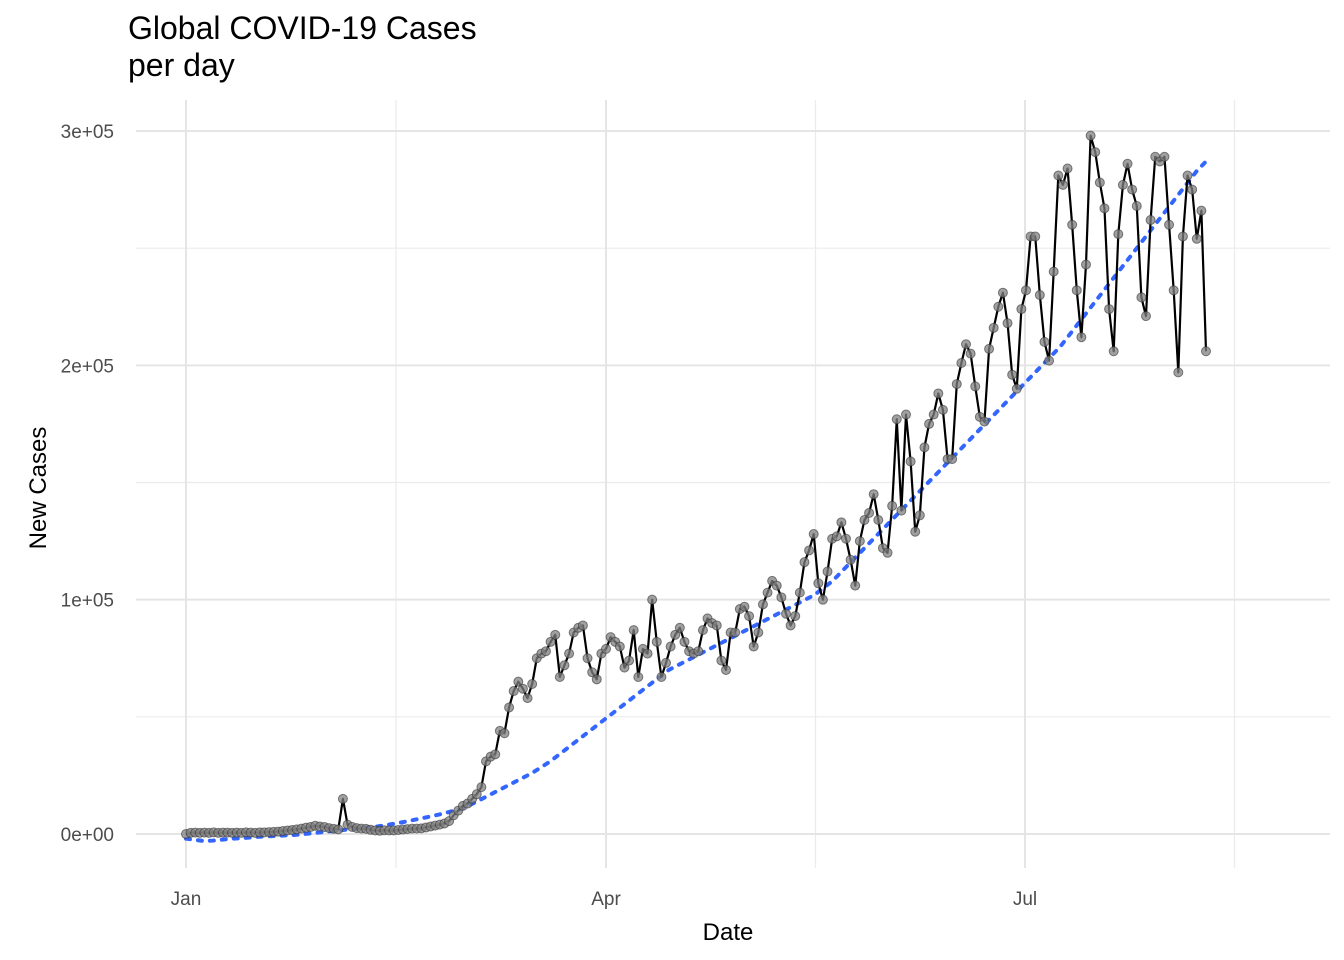  Describe the element at coordinates (87, 366) in the screenshot. I see `y-tick-label: 2e+05` at that location.